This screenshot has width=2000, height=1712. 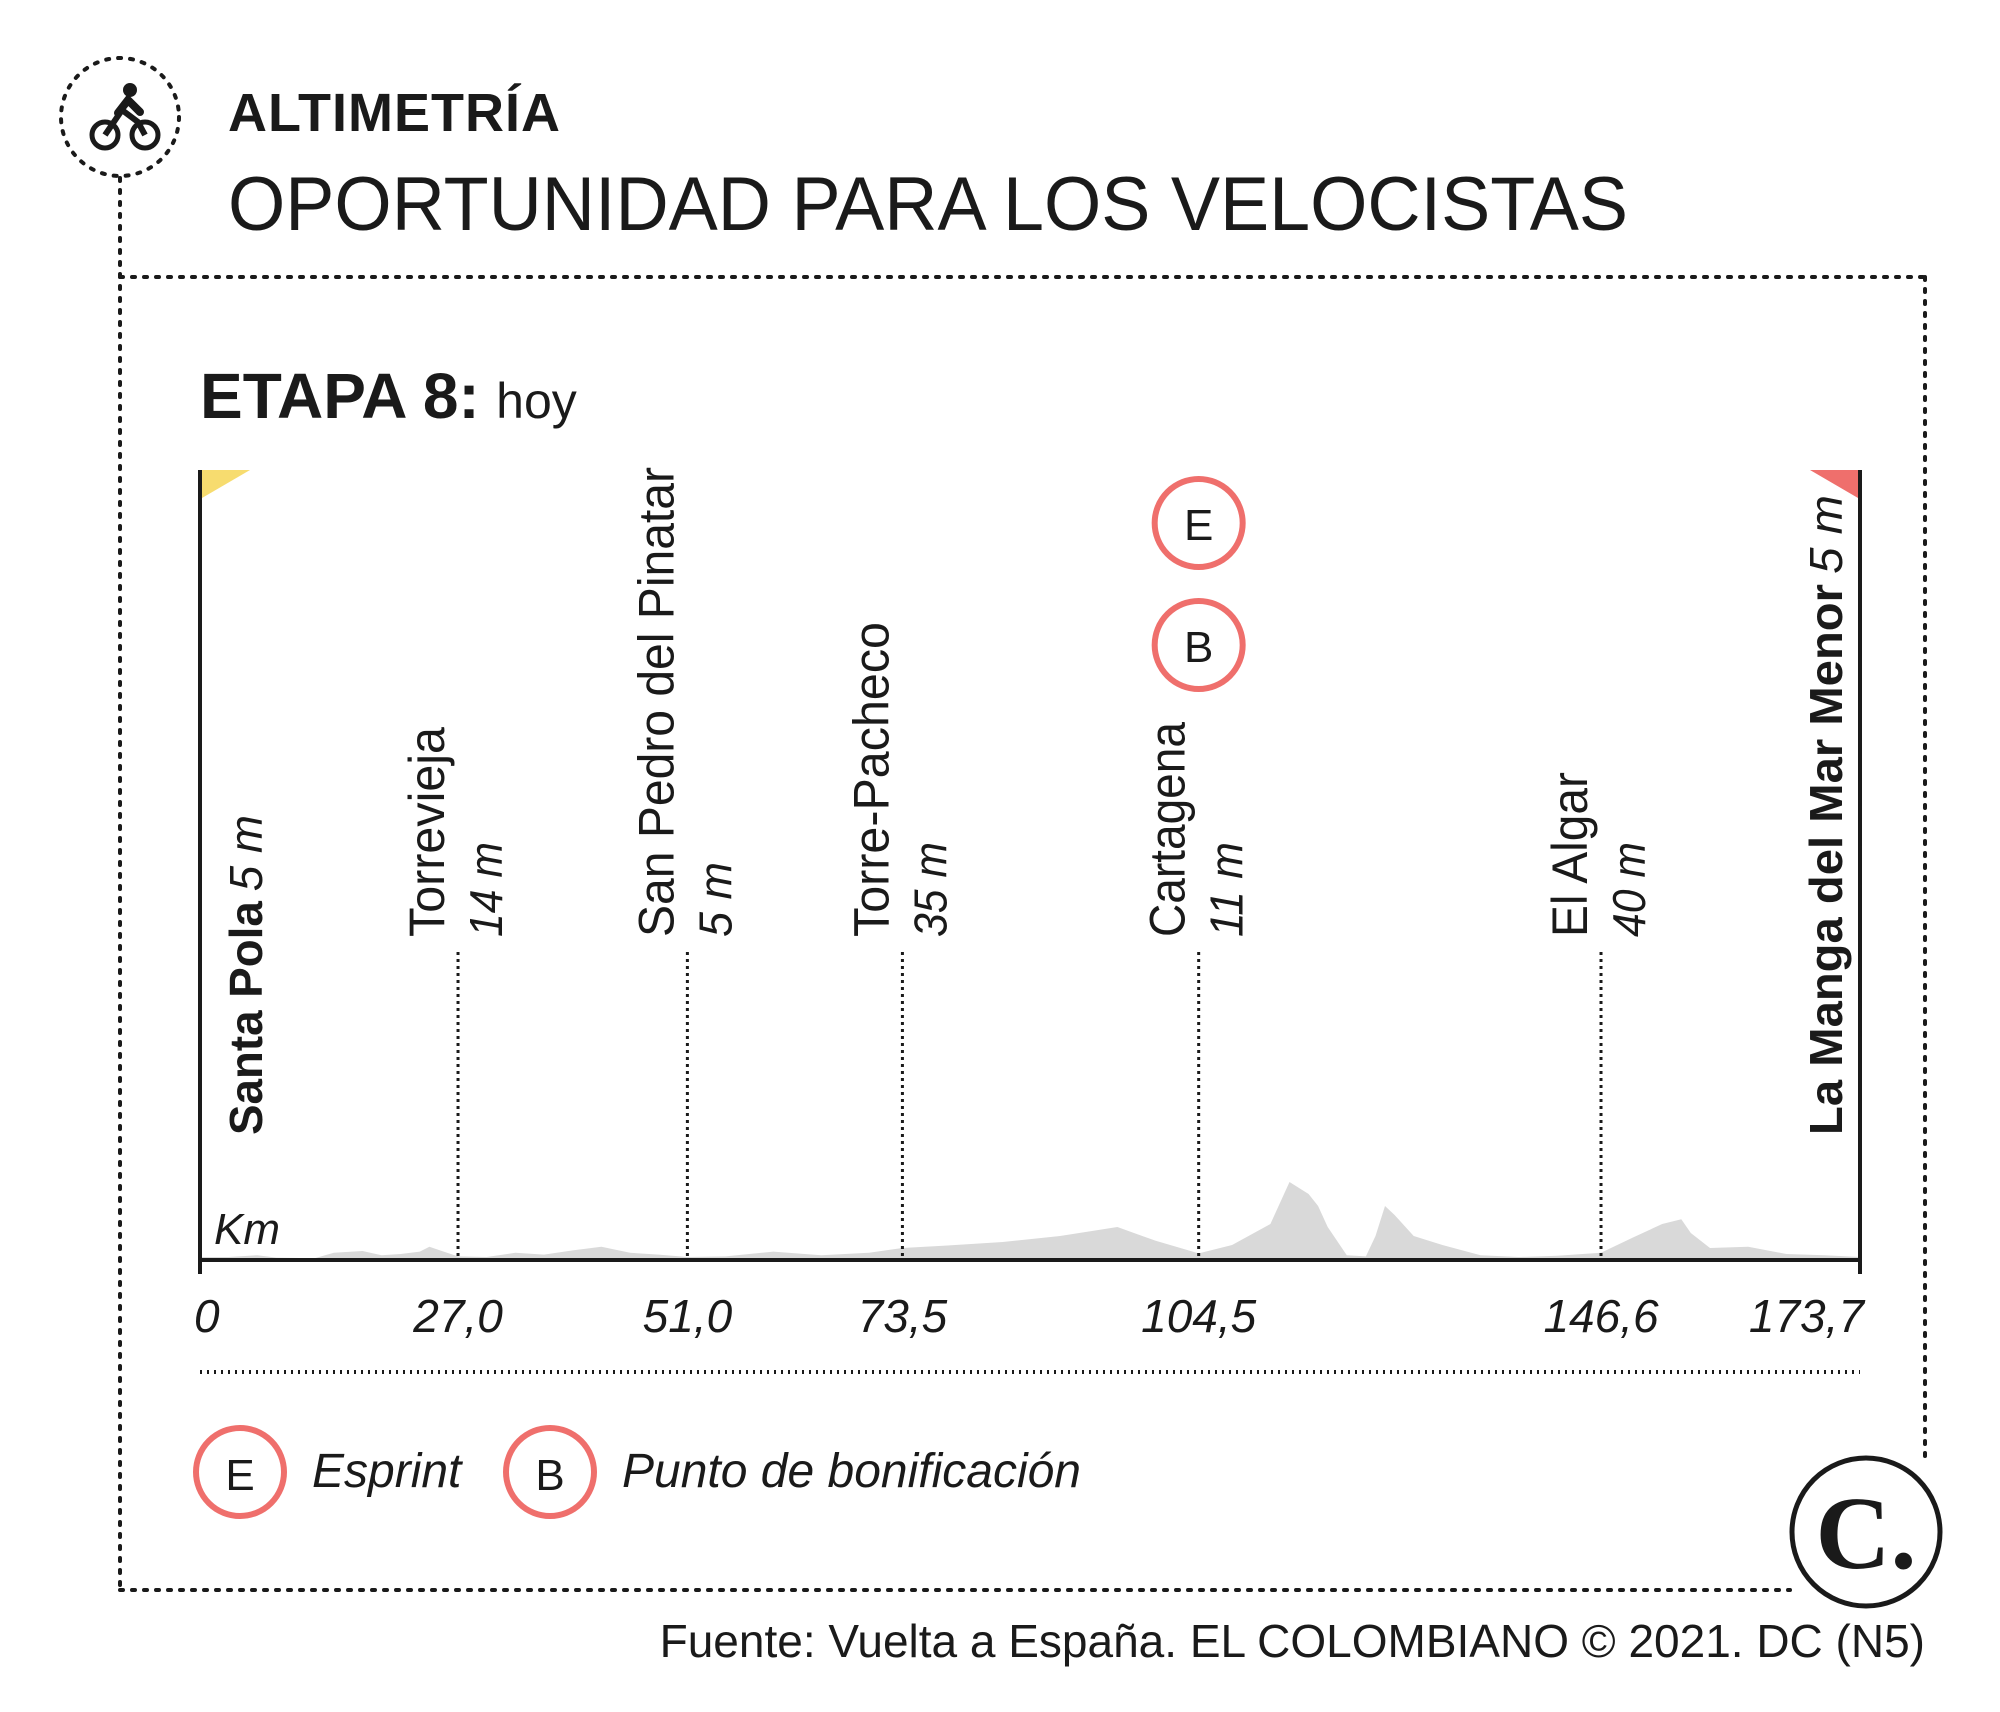 I want to click on start-town-label: Santa Pola 5 m, so click(x=246, y=975).